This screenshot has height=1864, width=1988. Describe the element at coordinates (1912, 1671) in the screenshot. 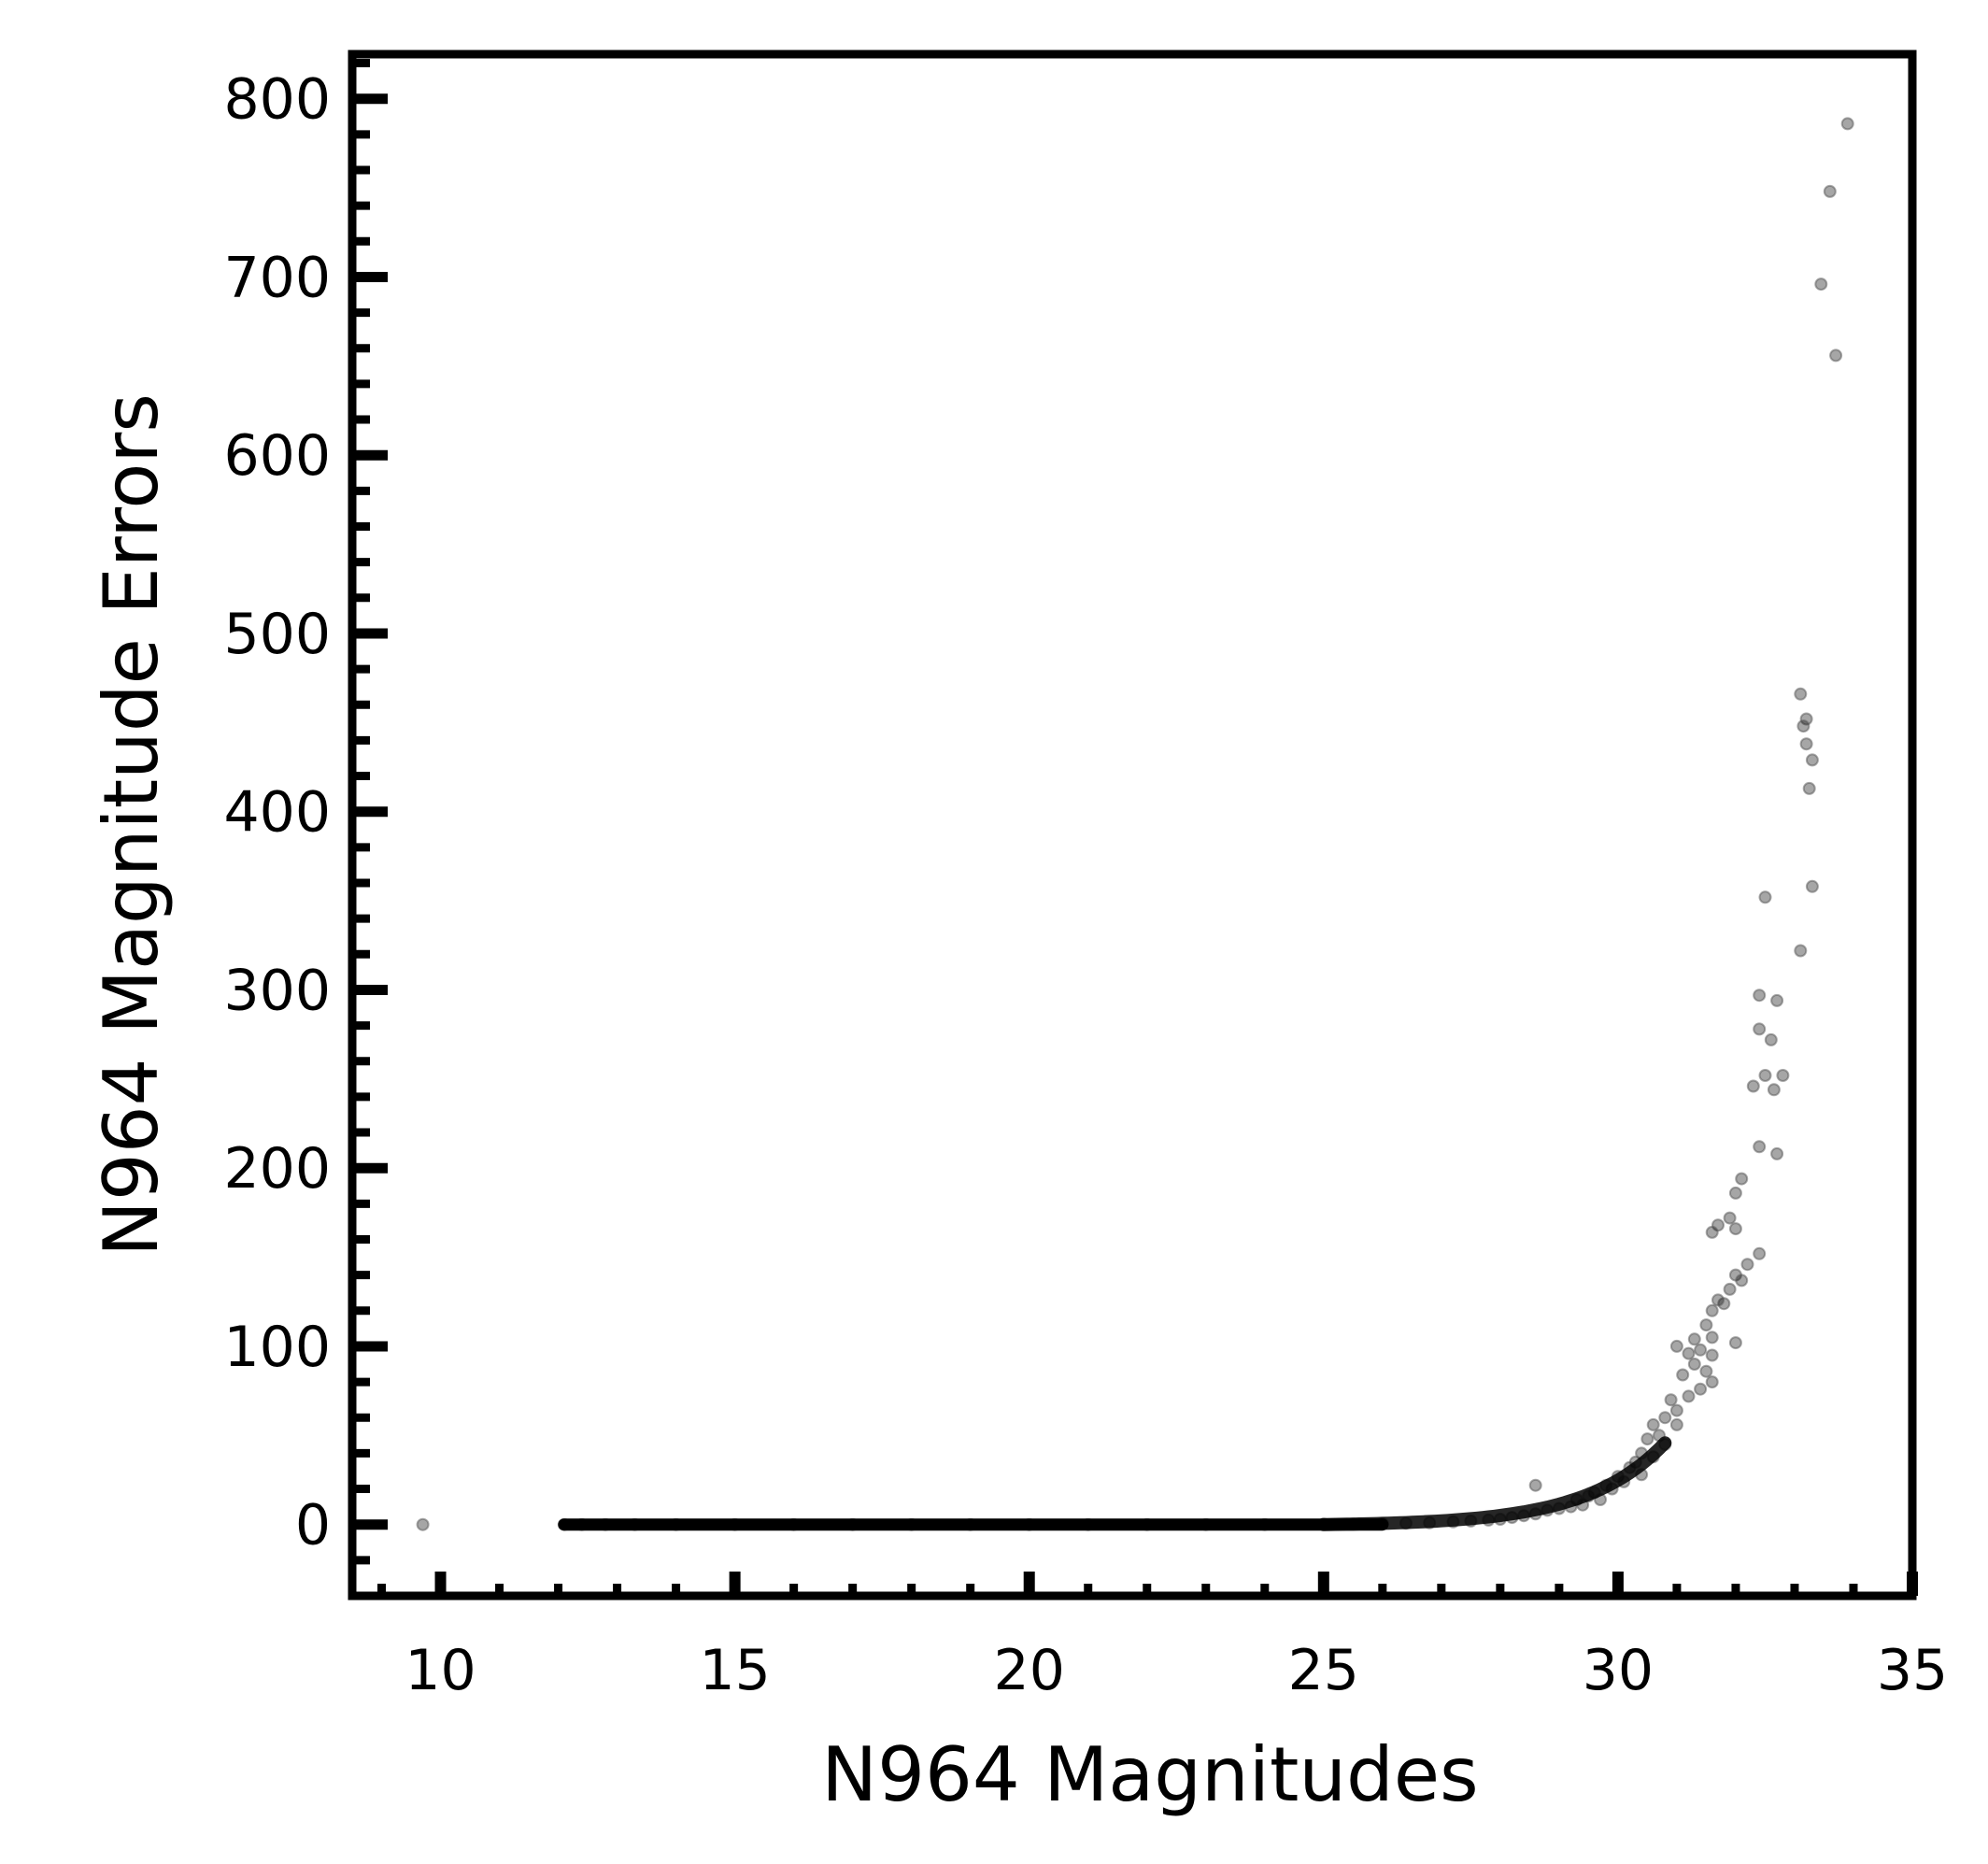

I see `x-tick-label: 35` at that location.